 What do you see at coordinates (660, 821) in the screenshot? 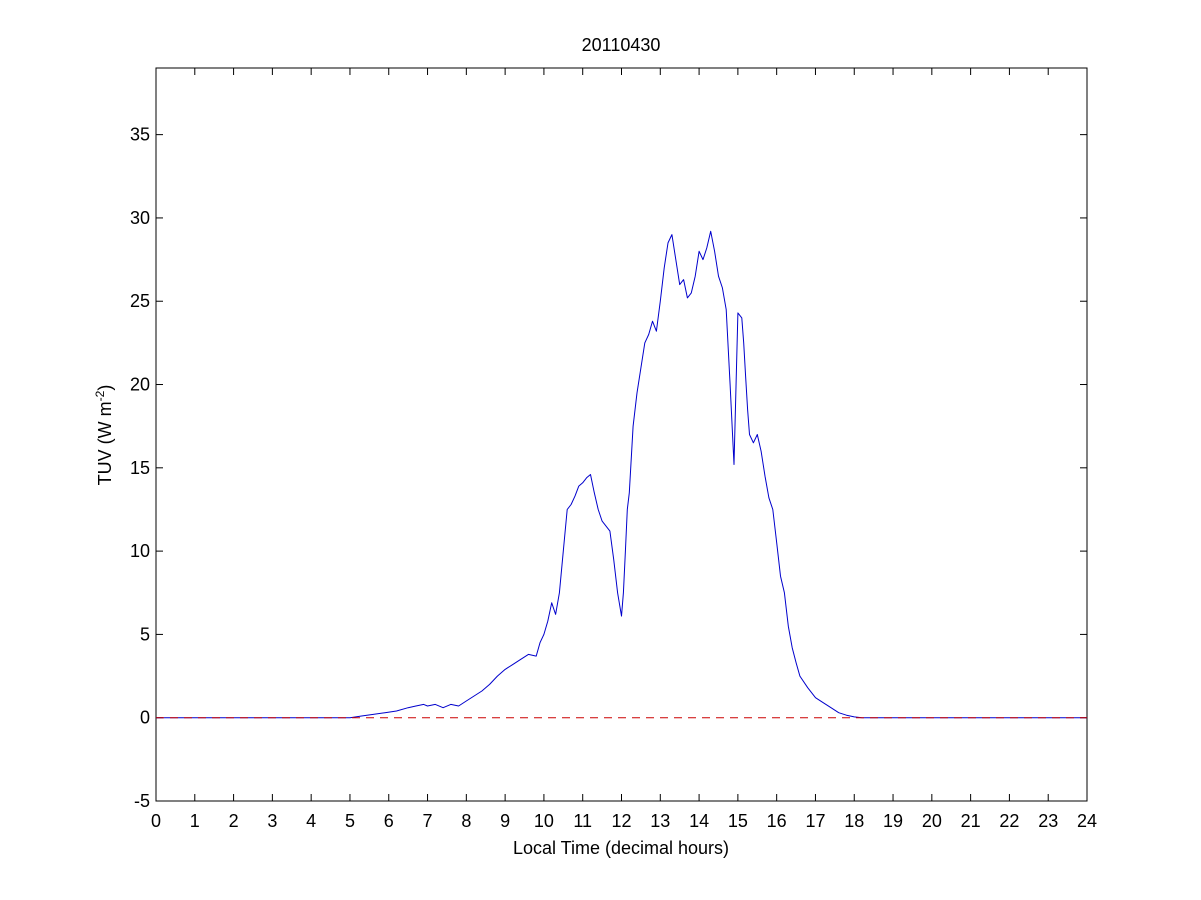
I see `x-tick-label: 13` at bounding box center [660, 821].